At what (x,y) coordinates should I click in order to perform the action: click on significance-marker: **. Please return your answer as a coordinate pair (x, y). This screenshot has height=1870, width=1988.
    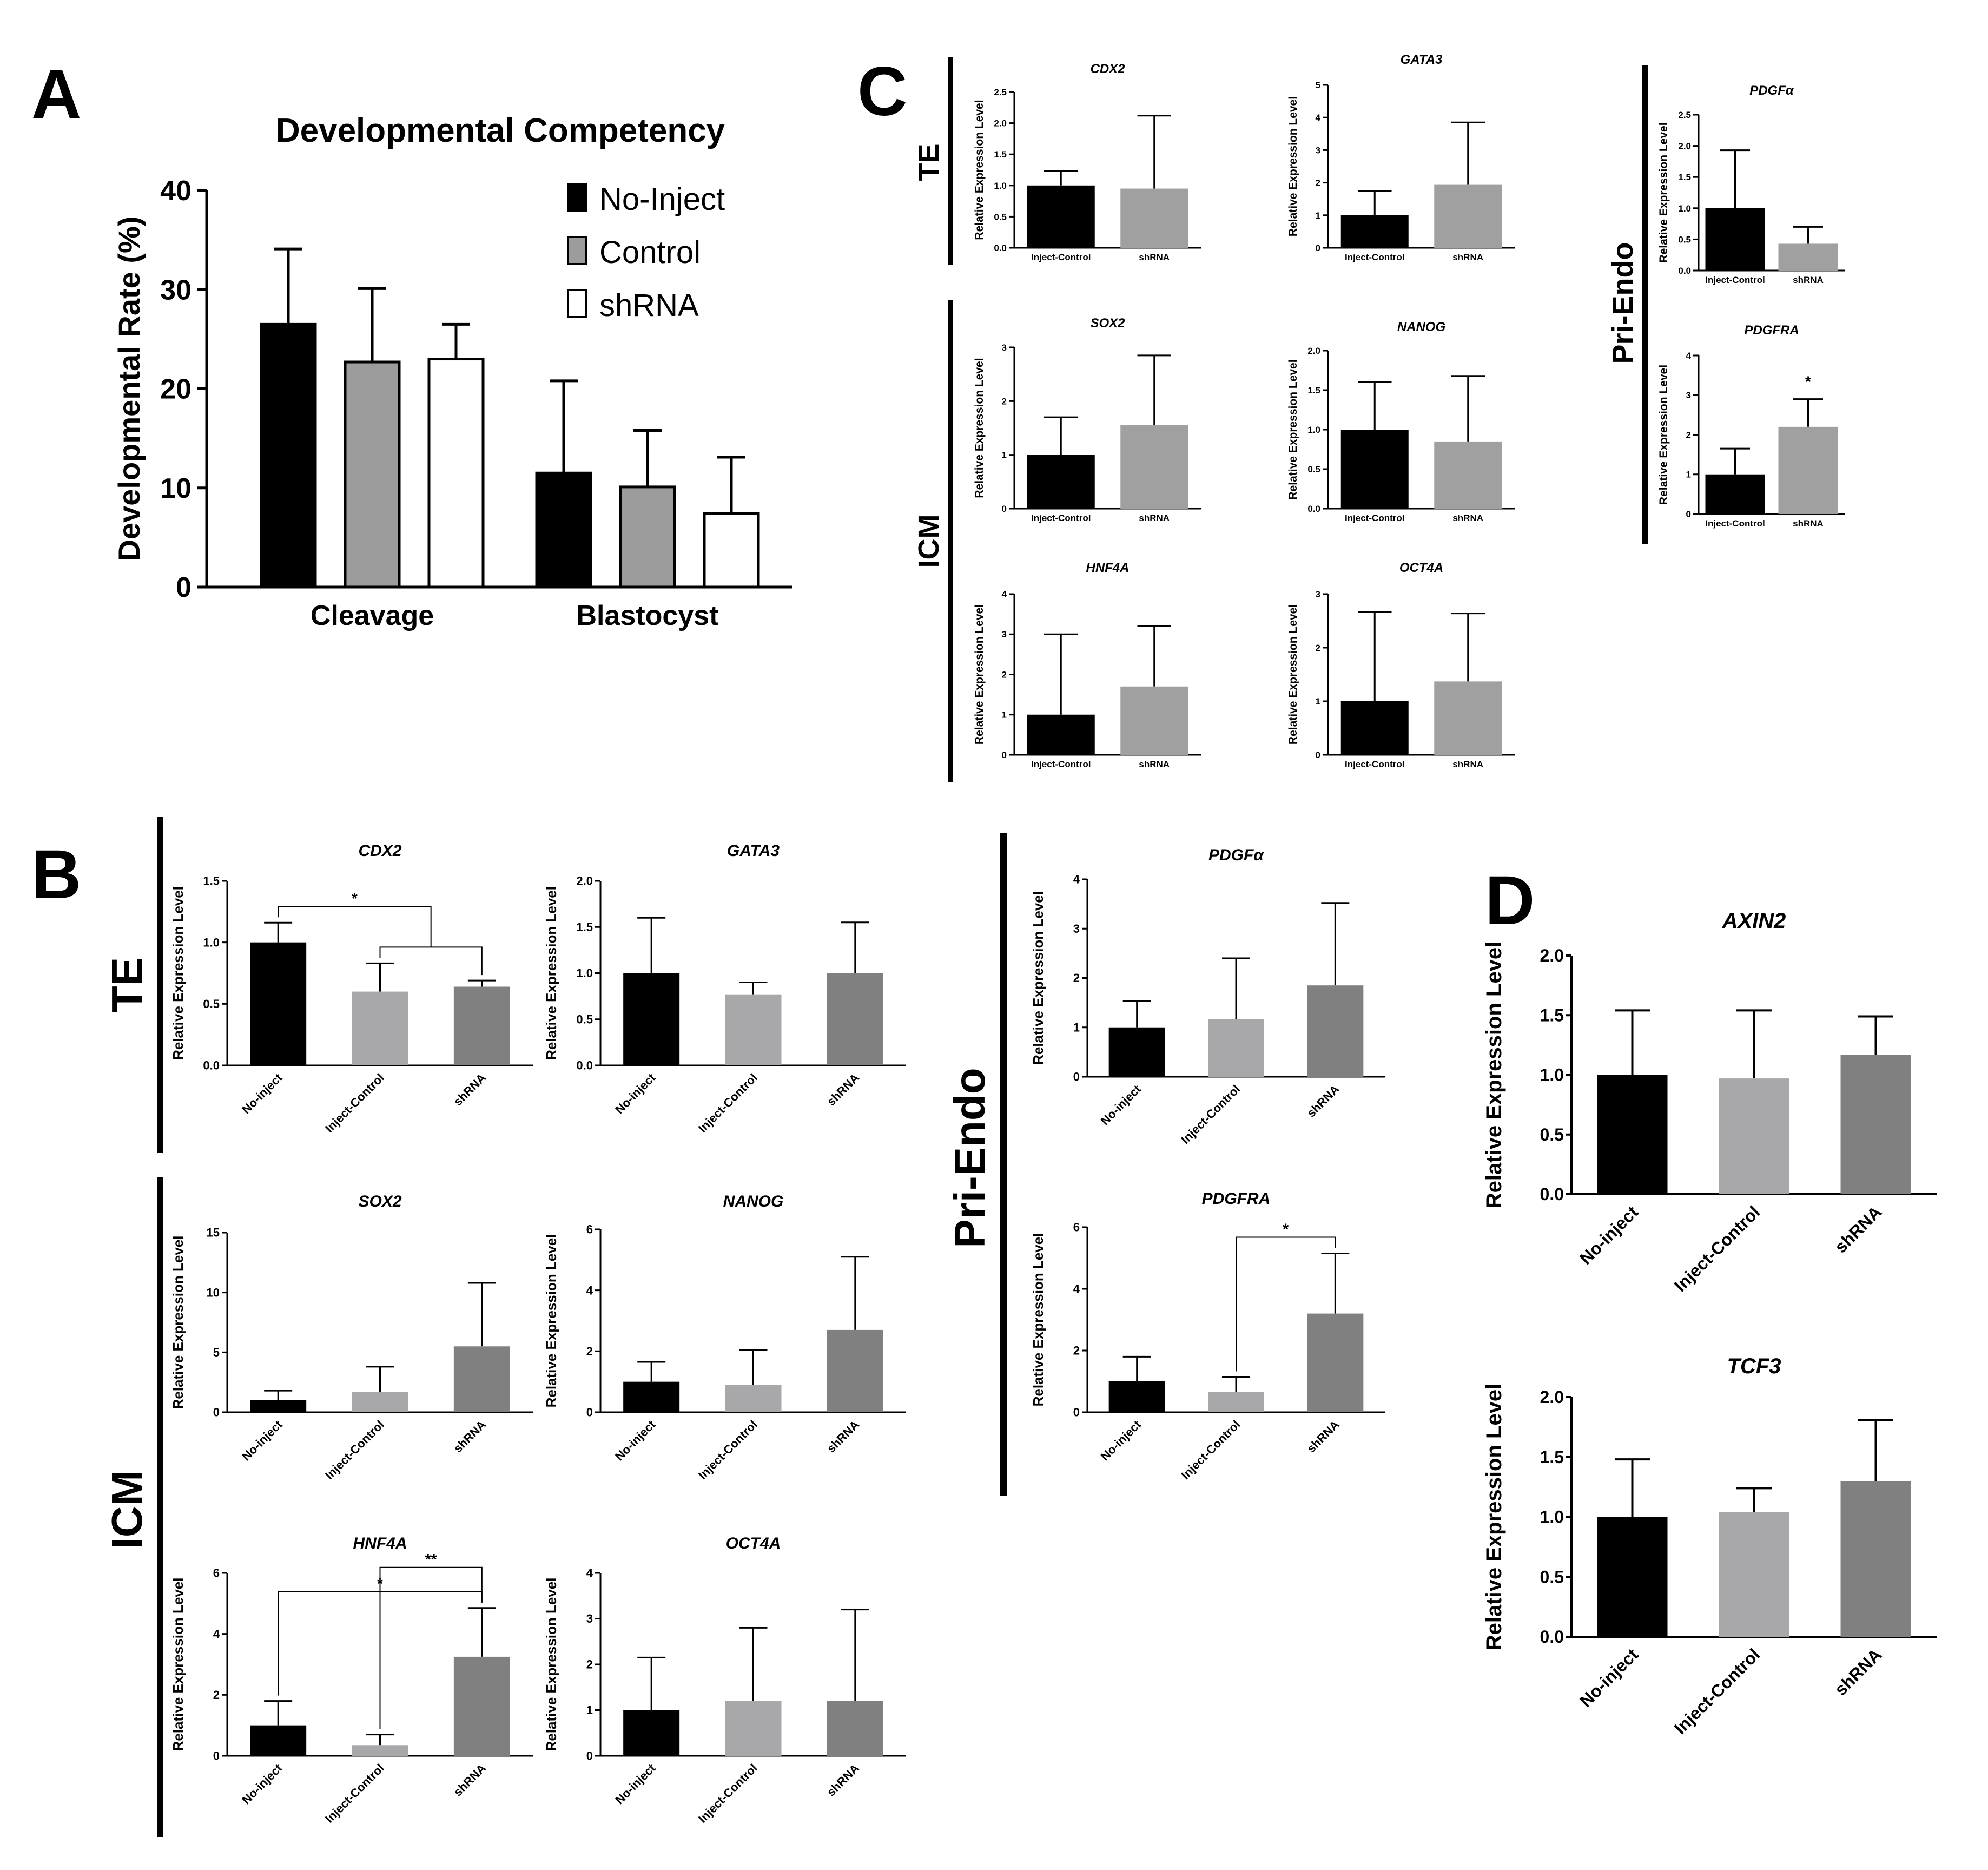
    Looking at the image, I should click on (431, 1559).